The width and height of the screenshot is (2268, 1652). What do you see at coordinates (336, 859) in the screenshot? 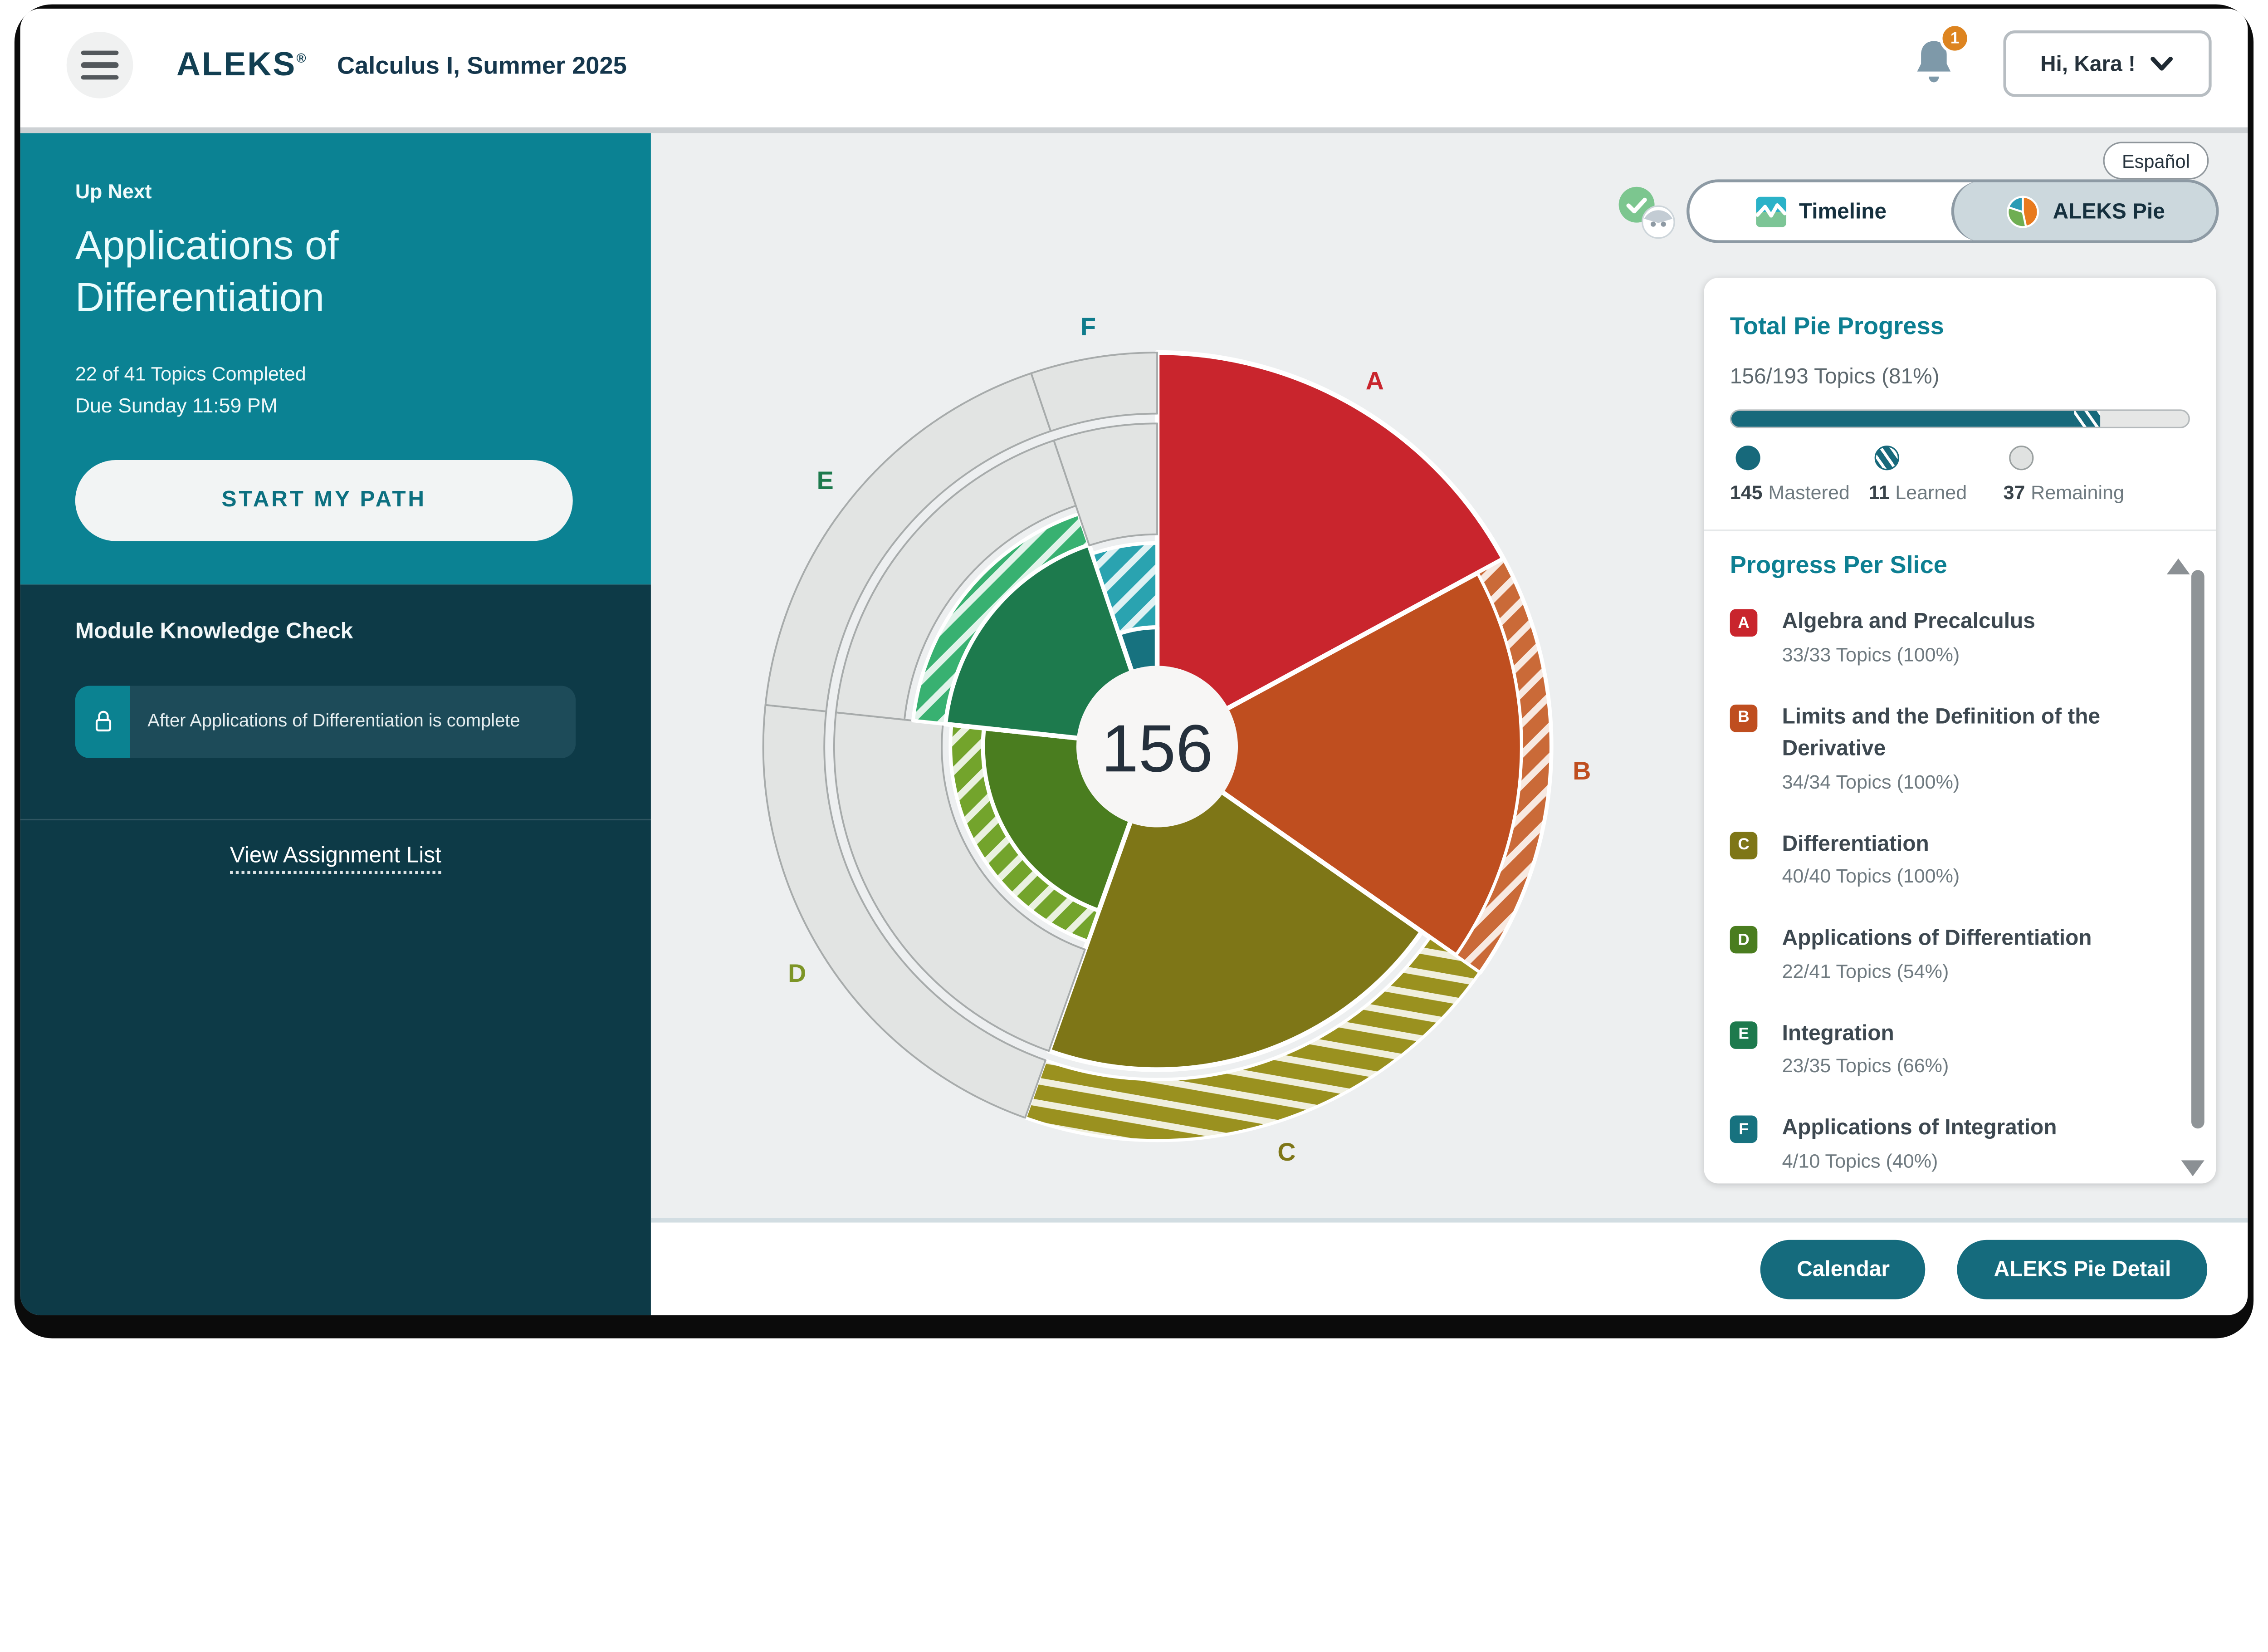
I see `view-assignment-list-link: View Assignment List` at bounding box center [336, 859].